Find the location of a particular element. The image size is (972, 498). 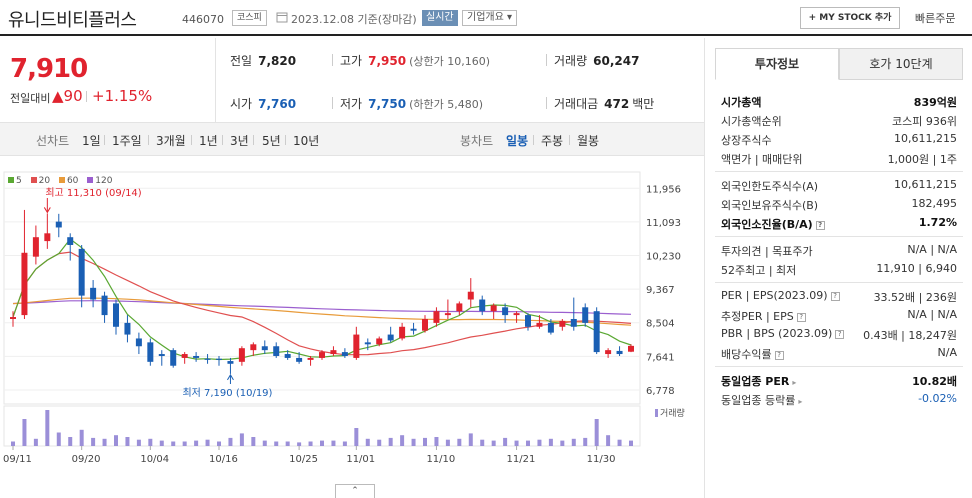

clock-icon is located at coordinates (282, 17).